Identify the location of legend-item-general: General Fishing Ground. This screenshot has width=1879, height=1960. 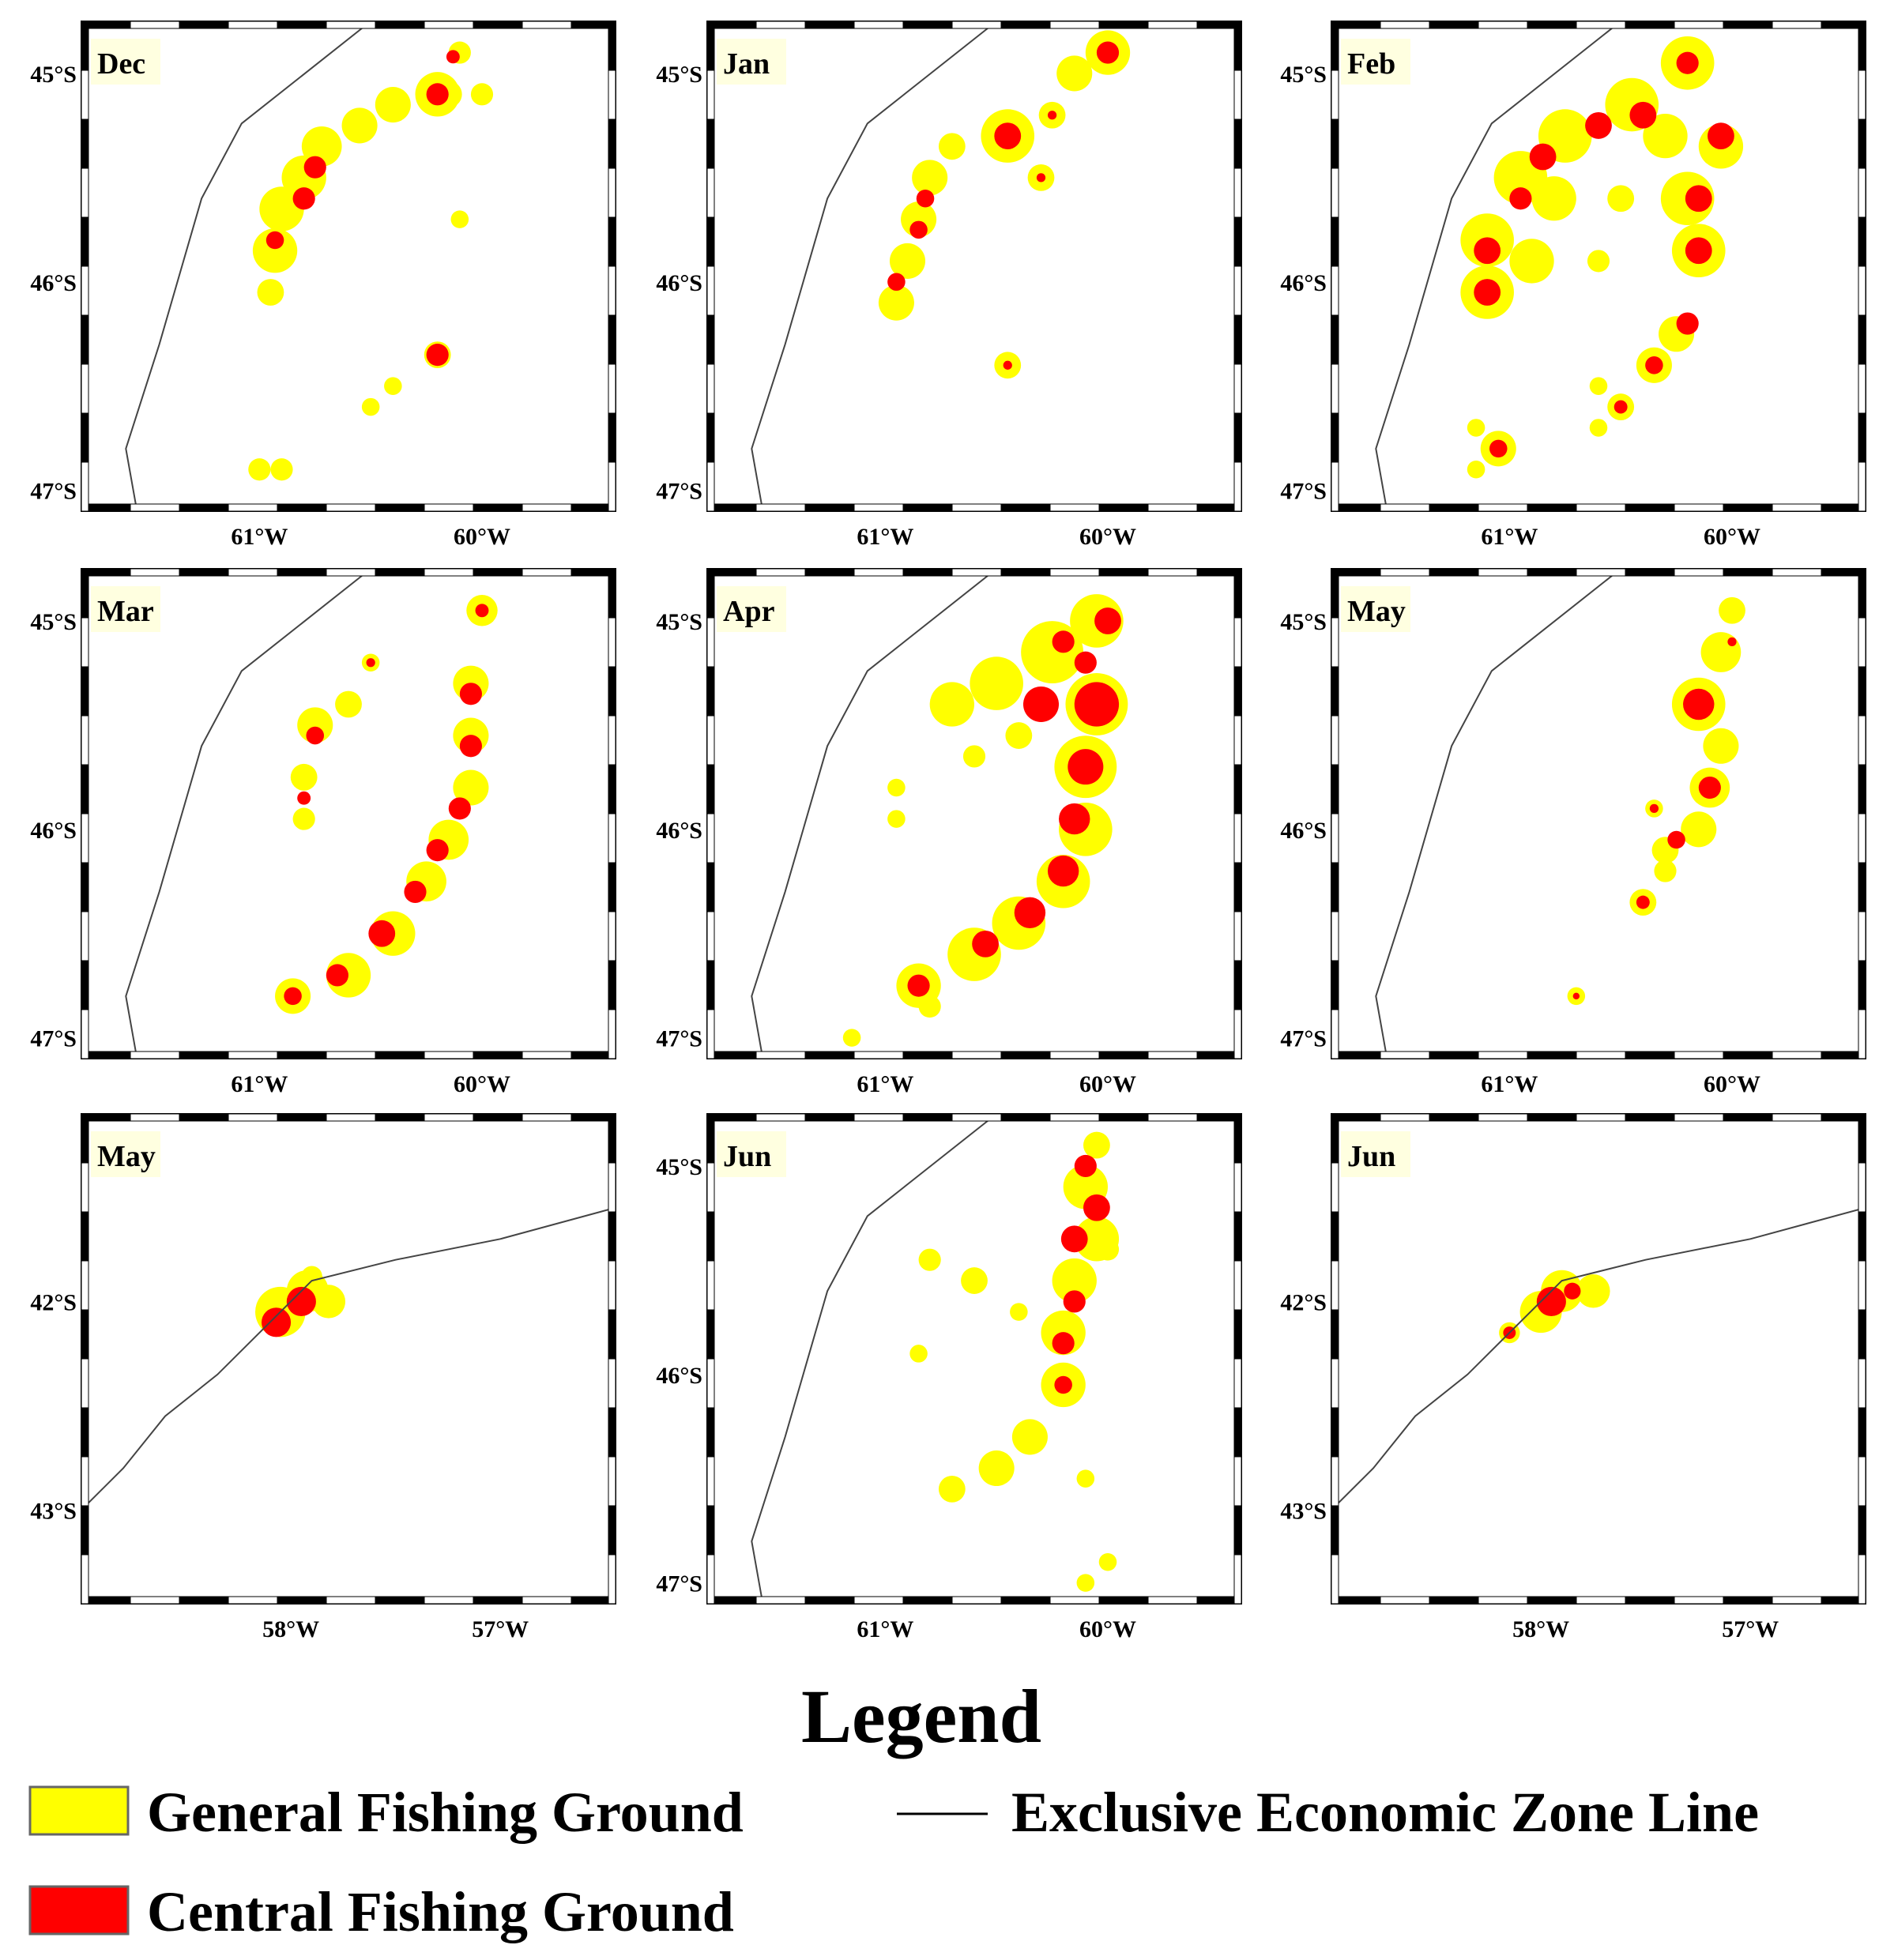
(386, 1812).